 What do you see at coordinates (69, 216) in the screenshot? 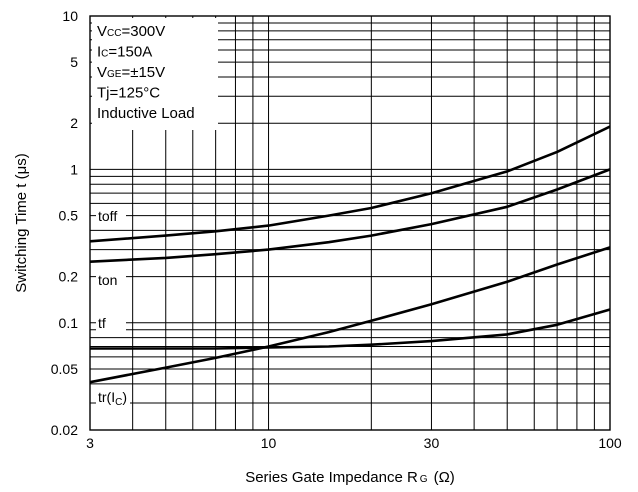
I see `y-tick-label: 0.5` at bounding box center [69, 216].